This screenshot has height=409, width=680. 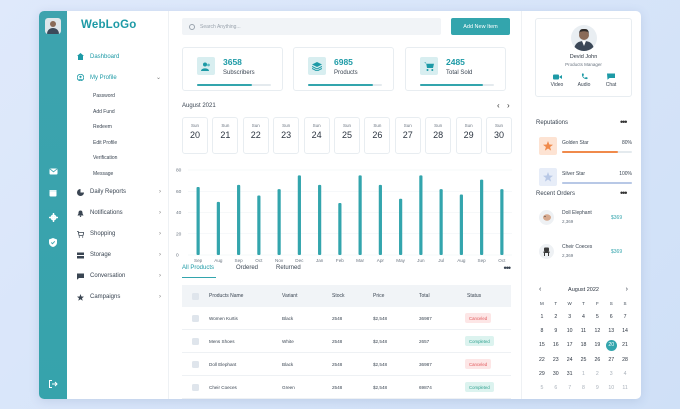 I want to click on video-call-button: Video, so click(x=557, y=80).